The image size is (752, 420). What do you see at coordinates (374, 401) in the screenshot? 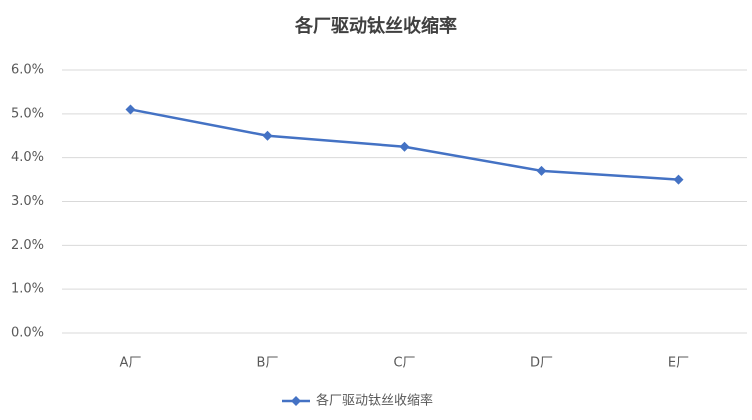
I see `legend-label: 各厂驱动钛丝收缩率` at bounding box center [374, 401].